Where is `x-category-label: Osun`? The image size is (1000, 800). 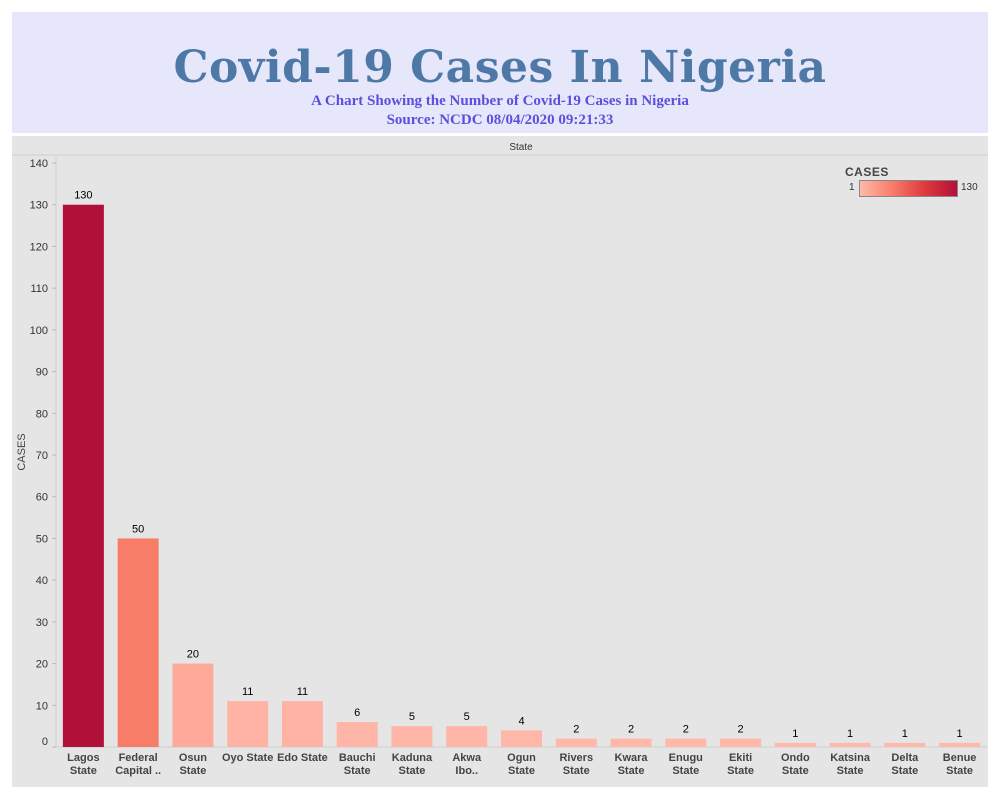 x-category-label: Osun is located at coordinates (193, 758).